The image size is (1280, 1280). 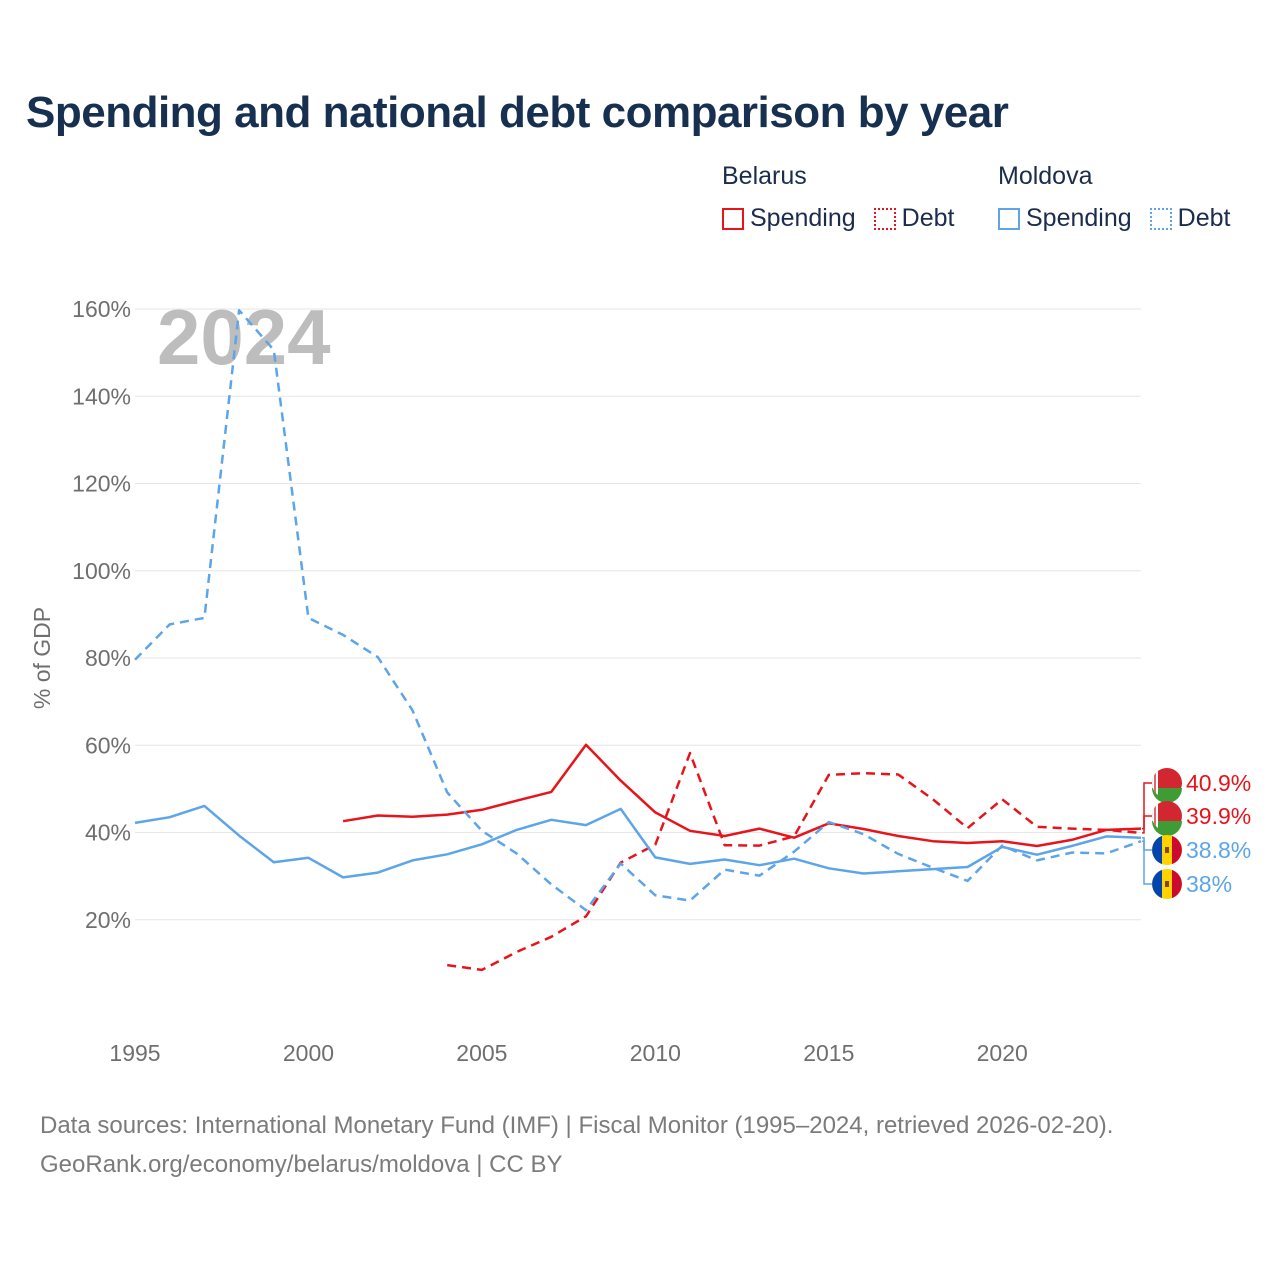 I want to click on x-tick-label: 1995, so click(x=134, y=1053).